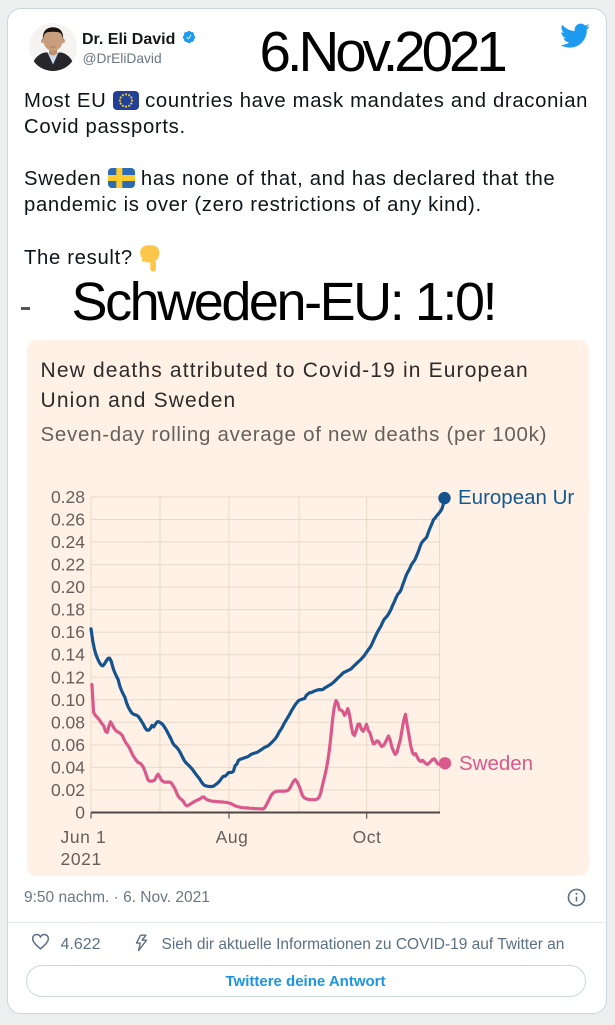 This screenshot has width=615, height=1025. I want to click on svg-text: 0.02, so click(67, 790).